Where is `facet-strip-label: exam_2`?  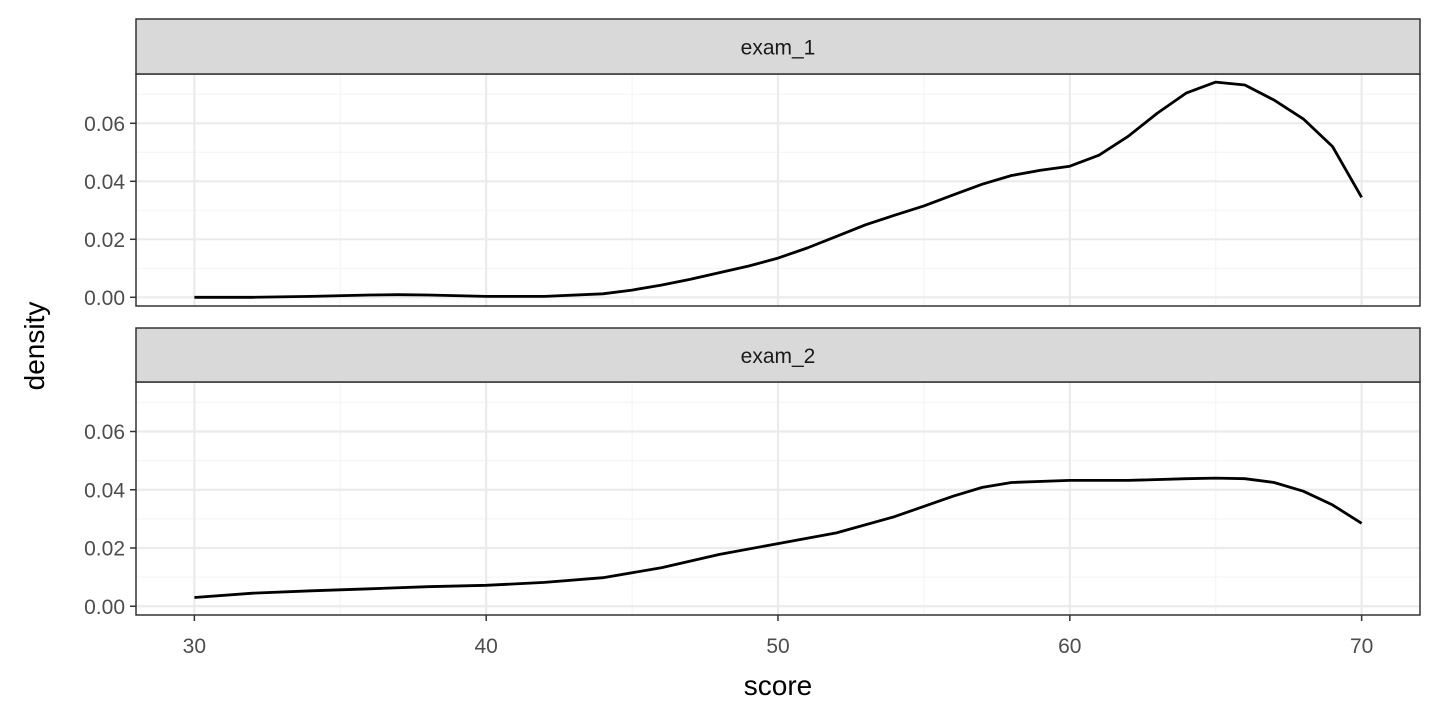 facet-strip-label: exam_2 is located at coordinates (778, 356).